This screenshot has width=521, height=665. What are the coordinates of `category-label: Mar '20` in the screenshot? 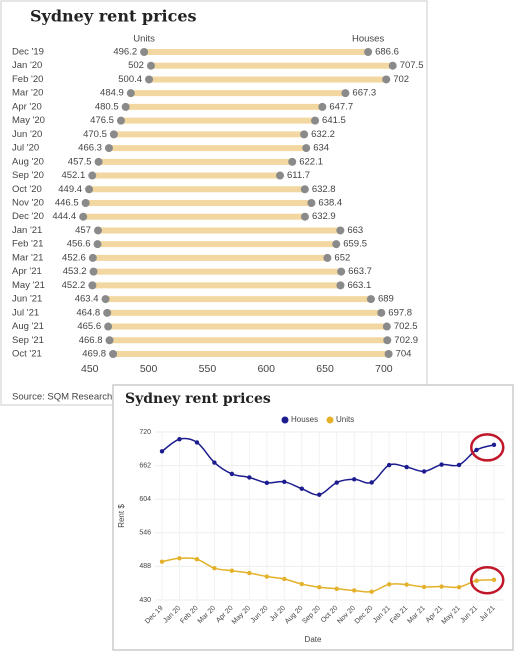 It's located at (27, 93).